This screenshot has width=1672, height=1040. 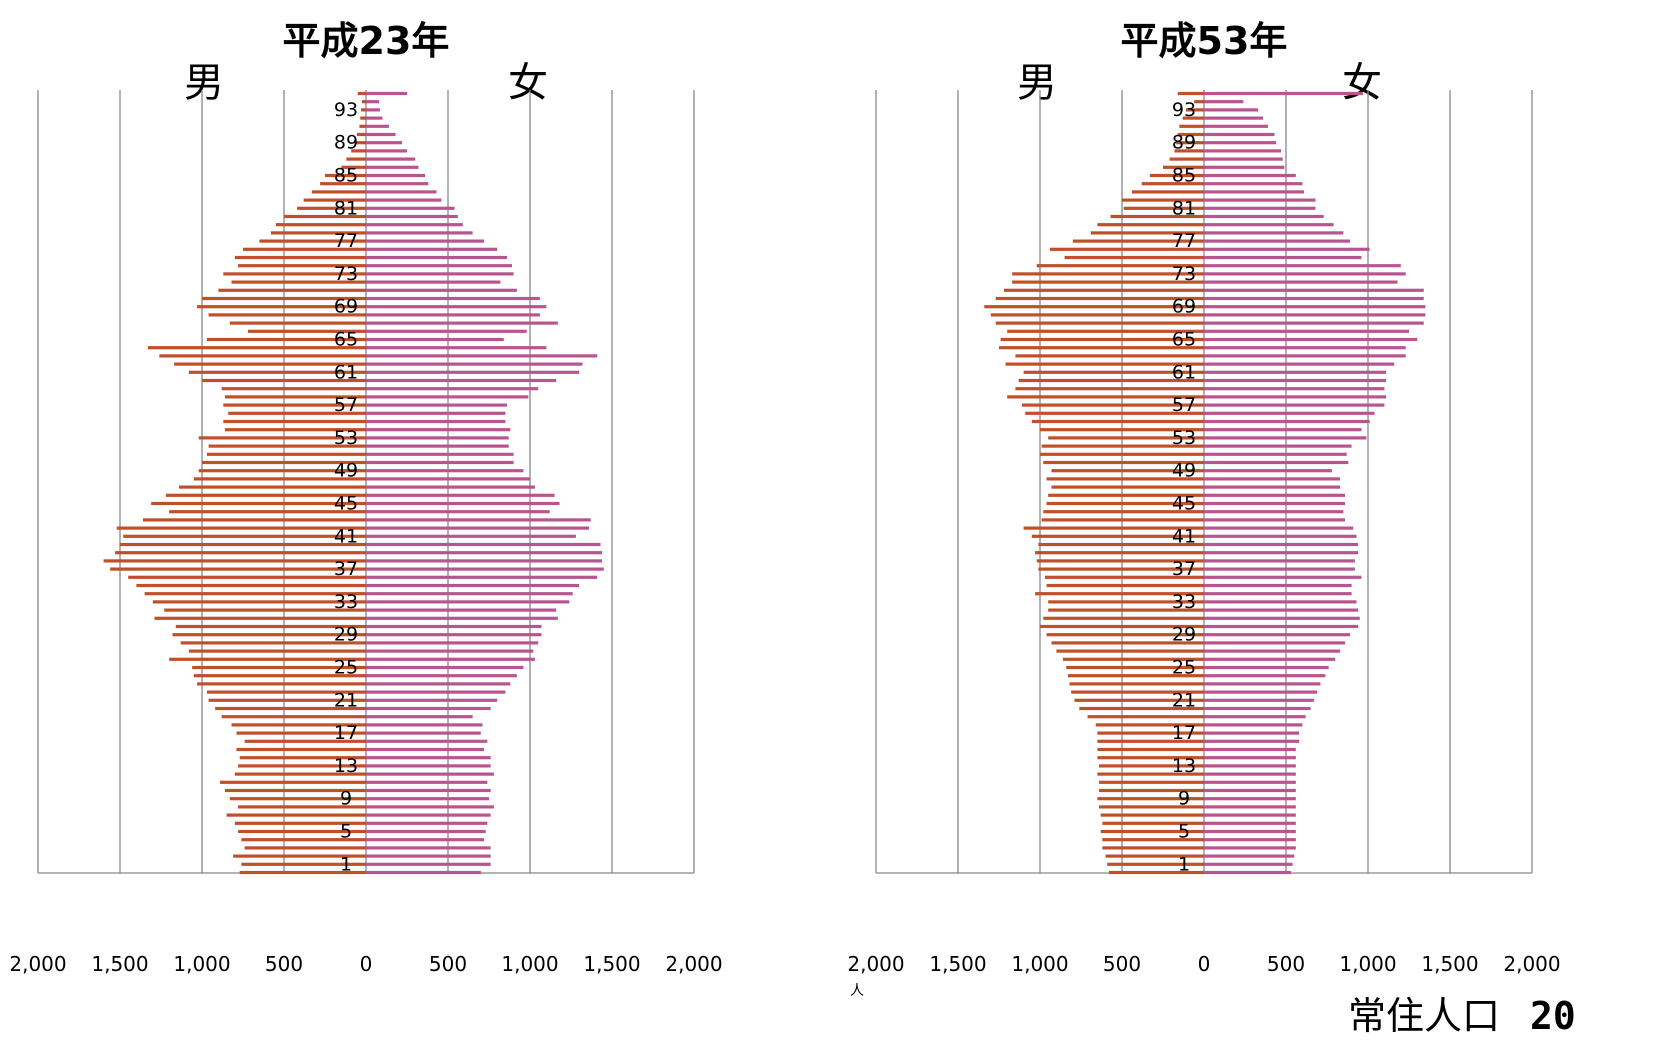 What do you see at coordinates (1184, 602) in the screenshot?
I see `age-label: 33` at bounding box center [1184, 602].